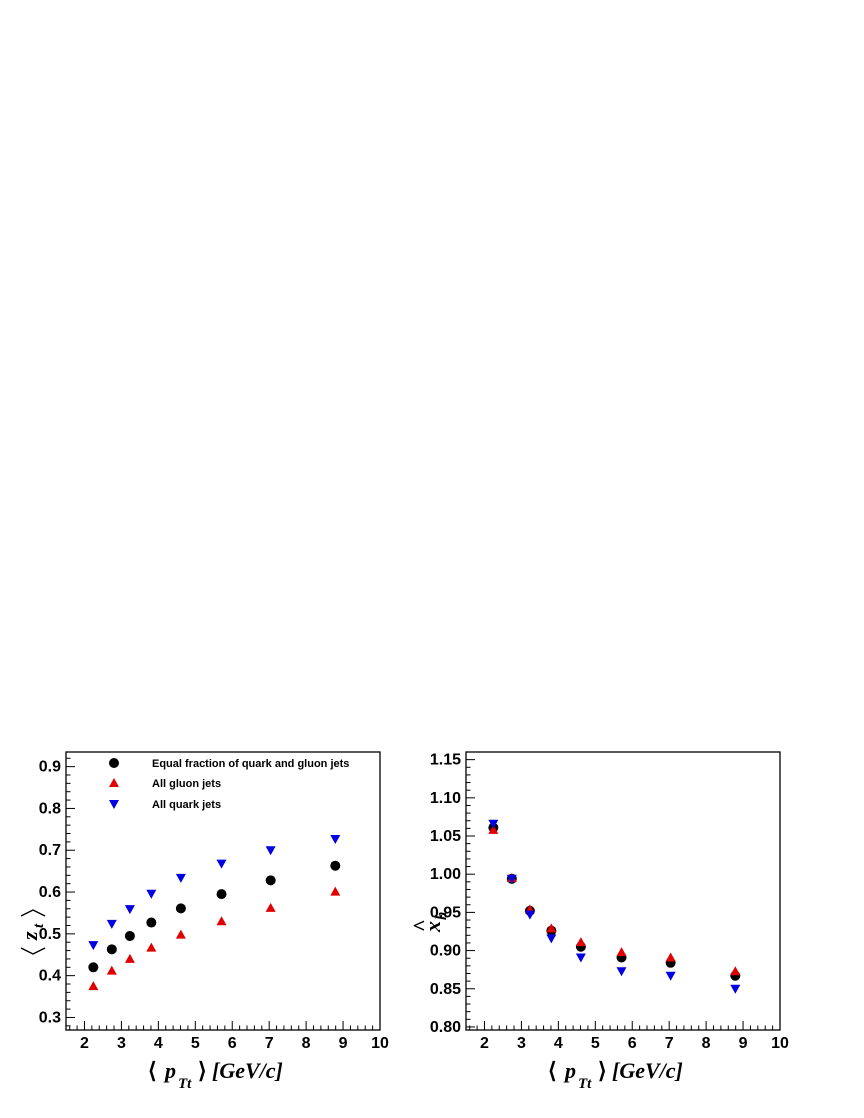 The height and width of the screenshot is (1118, 864). I want to click on right-ylabel-hat: ^, so click(420, 925).